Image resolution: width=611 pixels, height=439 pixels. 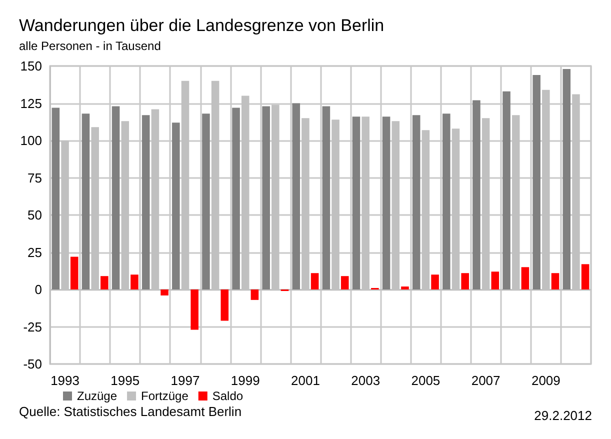 What do you see at coordinates (31, 66) in the screenshot?
I see `y-tick-label: 150` at bounding box center [31, 66].